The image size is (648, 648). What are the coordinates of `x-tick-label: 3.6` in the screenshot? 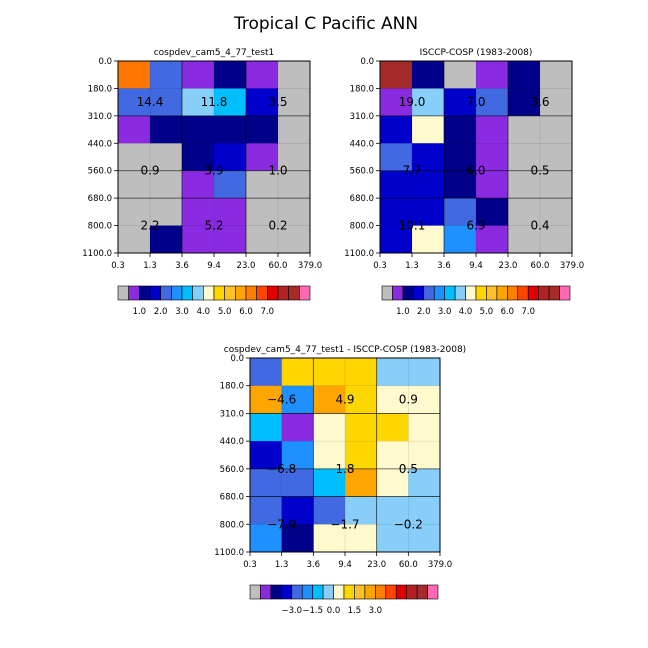 It's located at (444, 266).